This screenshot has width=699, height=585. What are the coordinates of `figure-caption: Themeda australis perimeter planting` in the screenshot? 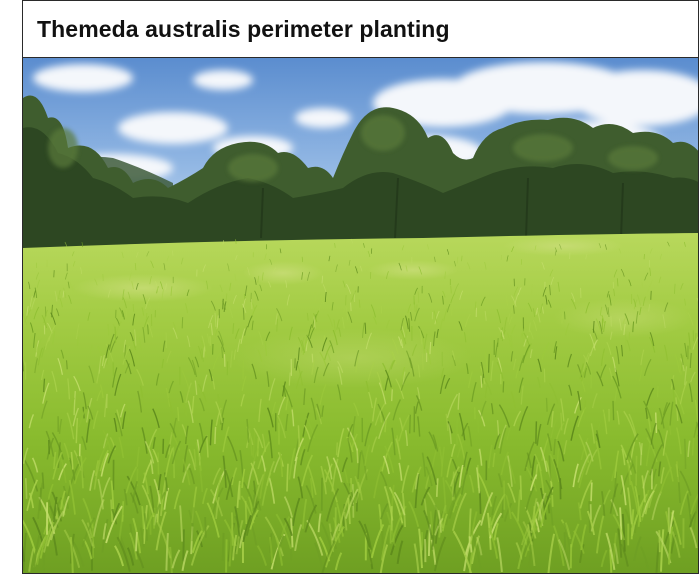 It's located at (243, 29).